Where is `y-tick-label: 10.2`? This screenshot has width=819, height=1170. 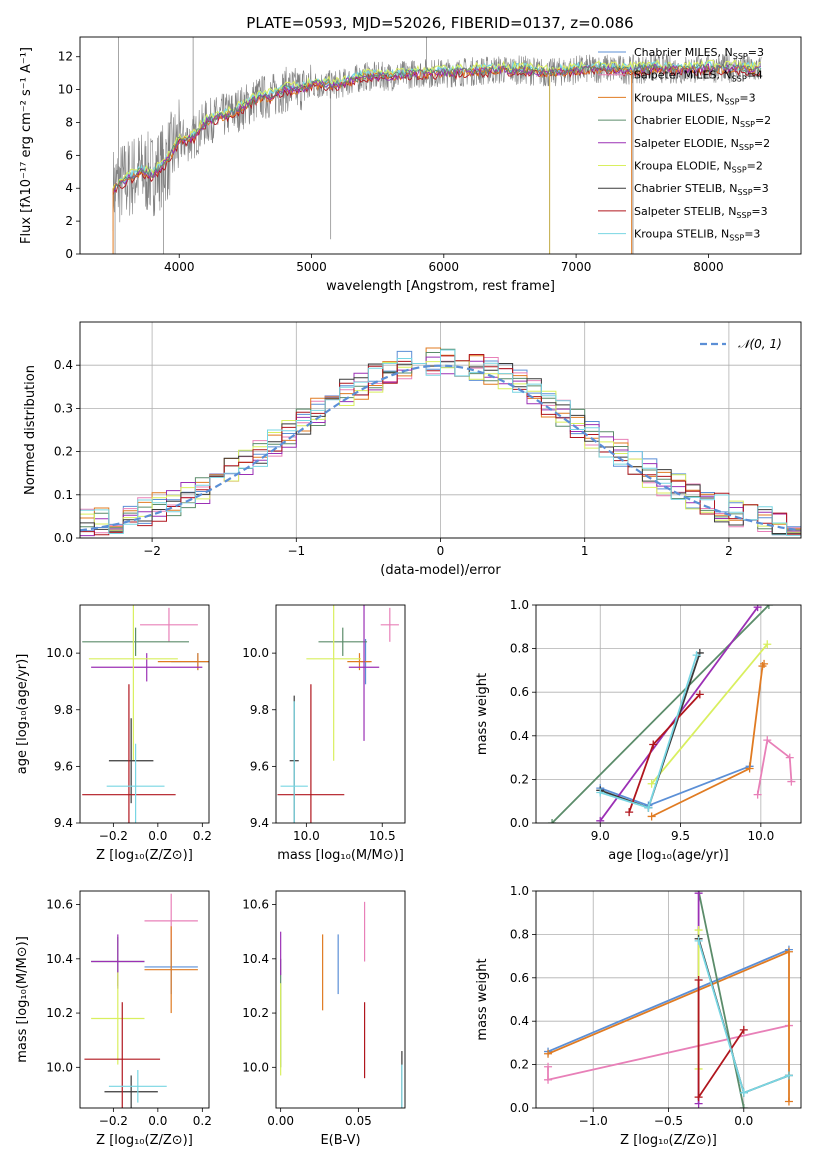
y-tick-label: 10.2 is located at coordinates (255, 1013).